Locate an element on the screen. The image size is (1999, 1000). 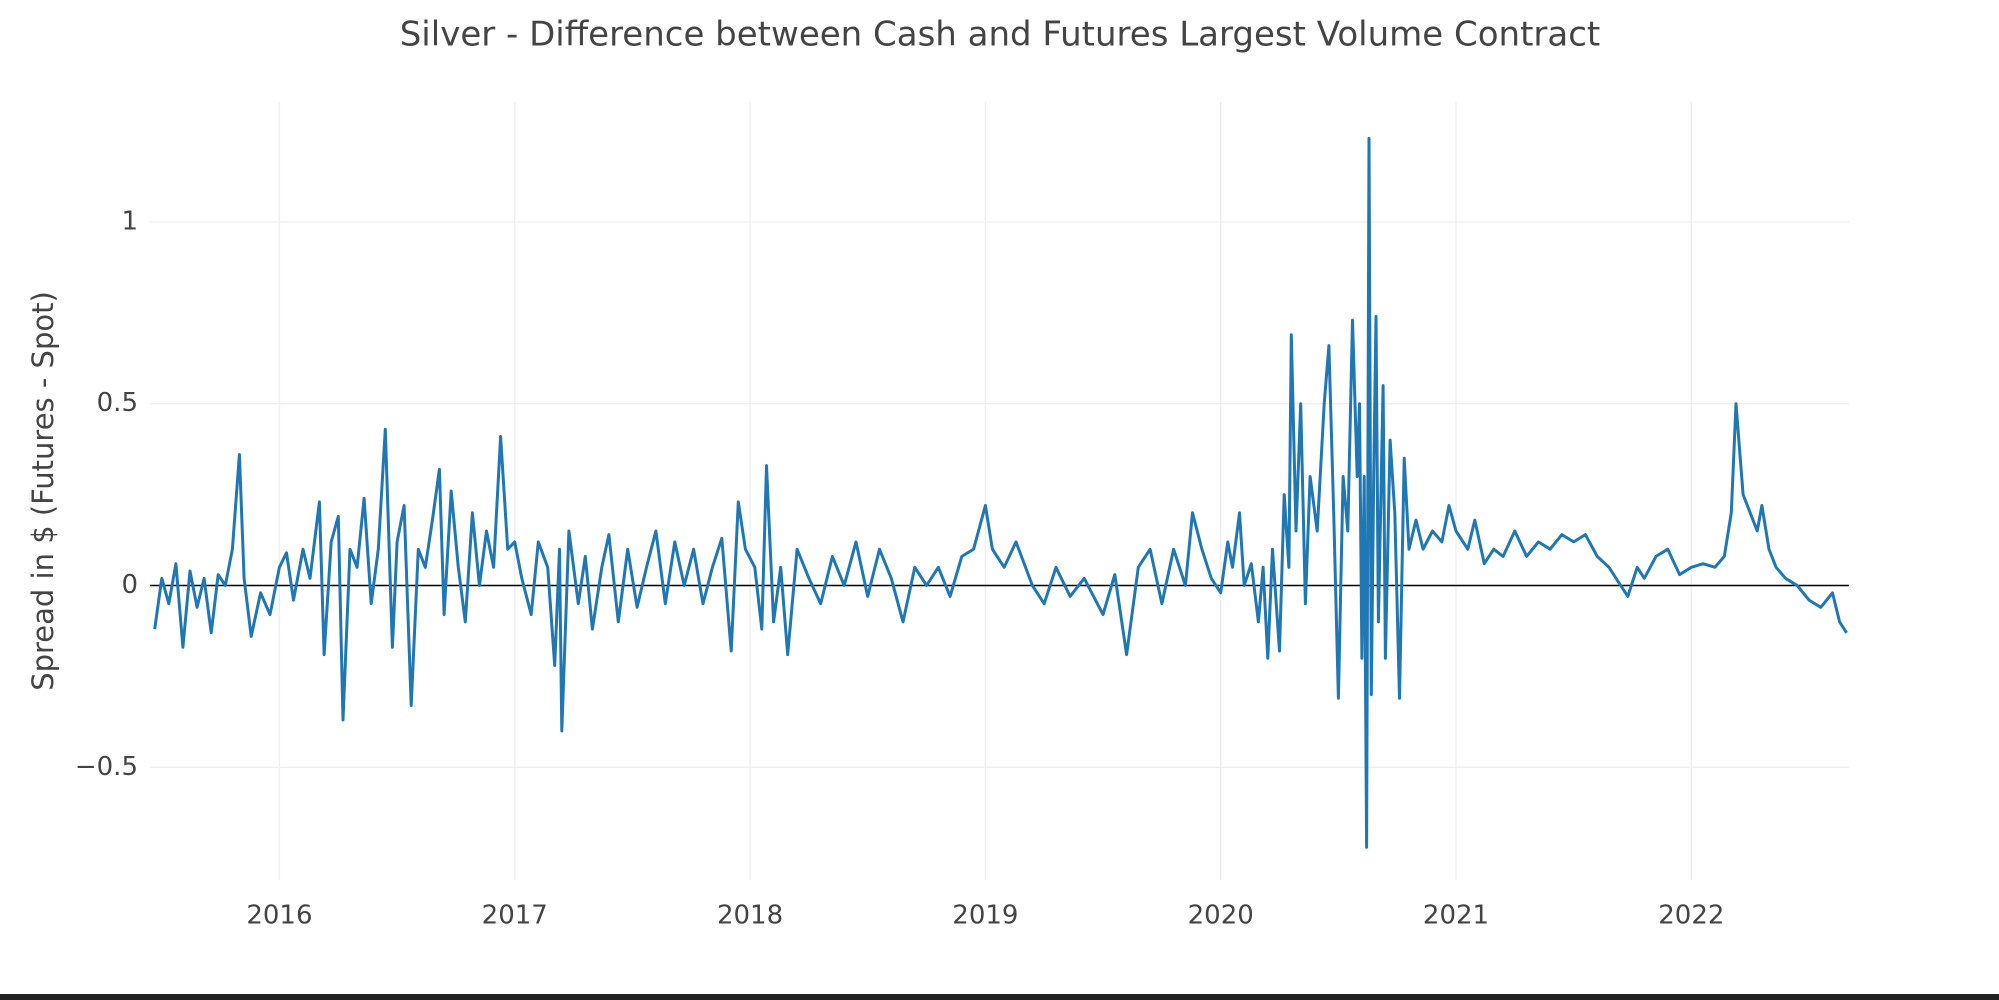
y-tick-label: 0.5 is located at coordinates (117, 403).